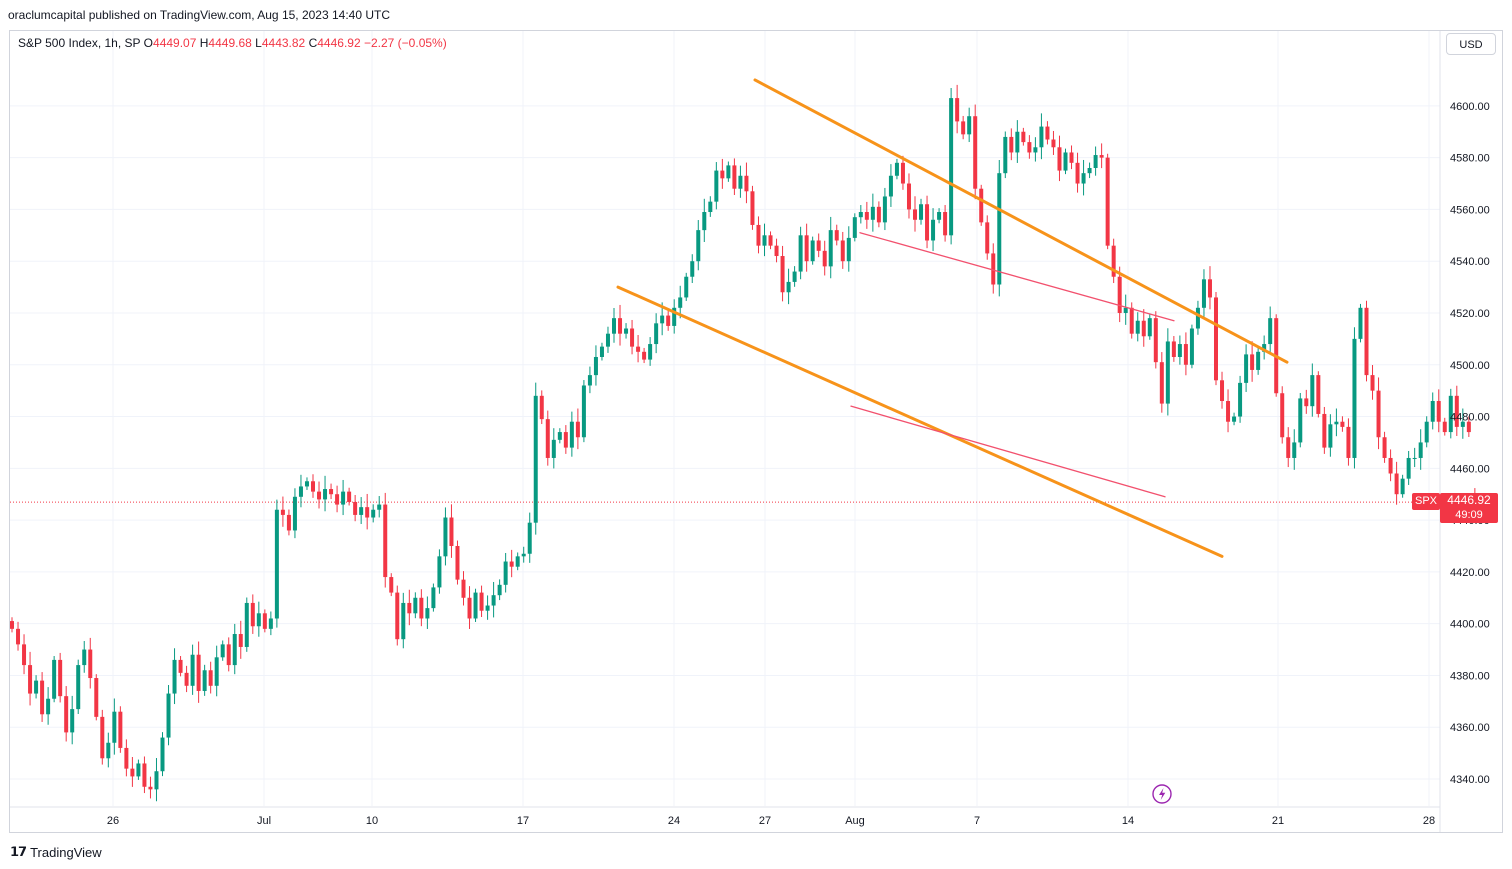 This screenshot has height=869, width=1512. I want to click on tradingview-logo: 𝟭𝟳 TradingView, so click(56, 852).